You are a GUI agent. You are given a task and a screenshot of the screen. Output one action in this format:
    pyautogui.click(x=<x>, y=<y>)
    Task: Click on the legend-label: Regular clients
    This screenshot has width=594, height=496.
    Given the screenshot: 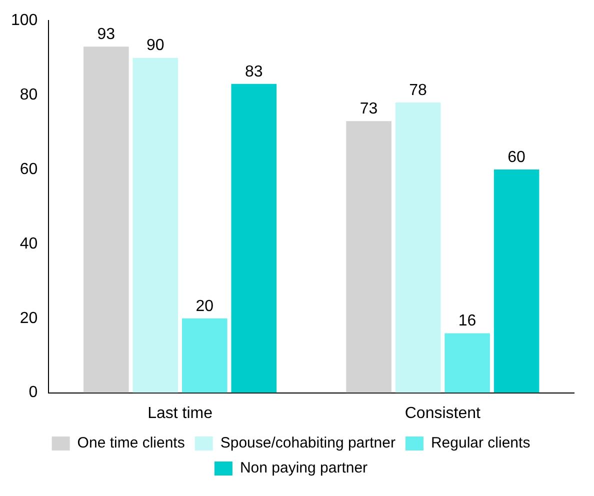 What is the action you would take?
    pyautogui.click(x=480, y=443)
    